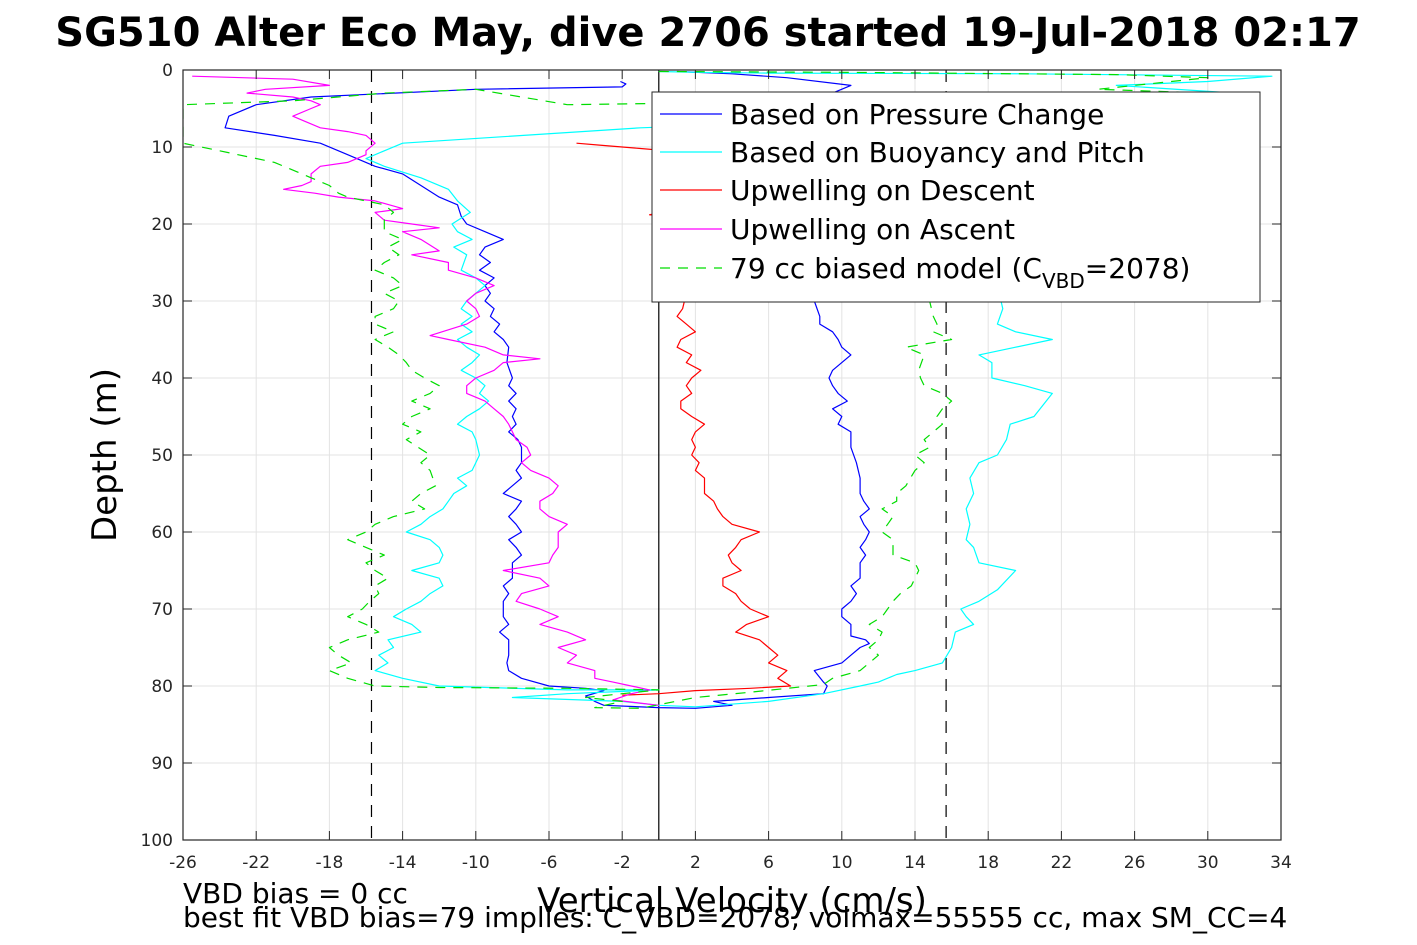 Image resolution: width=1417 pixels, height=945 pixels. What do you see at coordinates (1208, 863) in the screenshot?
I see `x-tick-label: 30` at bounding box center [1208, 863].